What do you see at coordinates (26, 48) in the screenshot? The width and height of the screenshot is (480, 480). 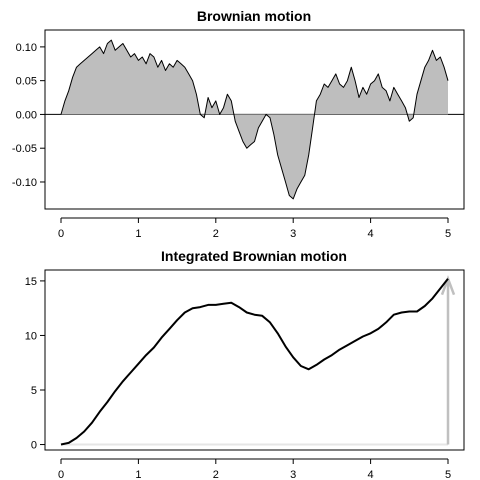 I see `y-tick-label: 0.10` at bounding box center [26, 48].